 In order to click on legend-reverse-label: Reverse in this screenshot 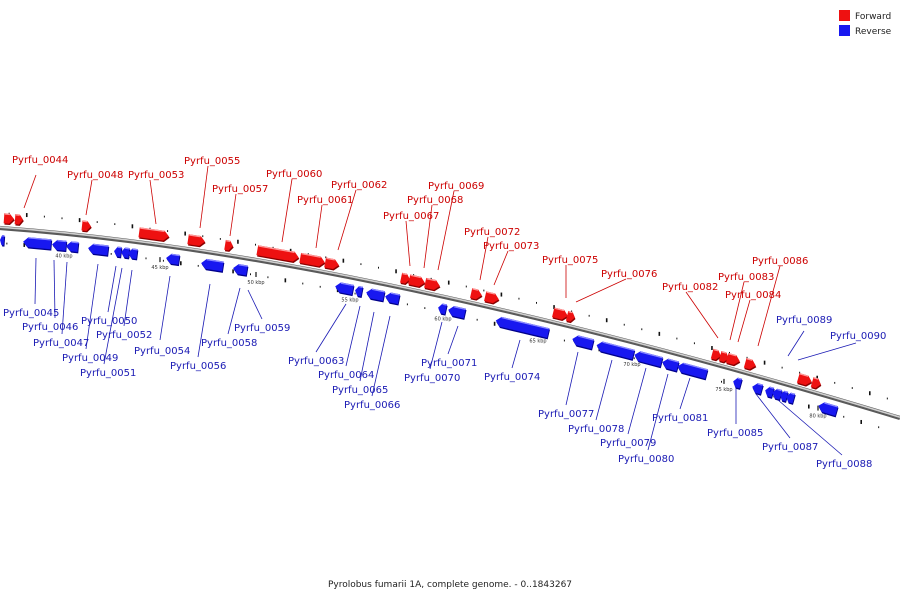, I will do `click(873, 32)`.